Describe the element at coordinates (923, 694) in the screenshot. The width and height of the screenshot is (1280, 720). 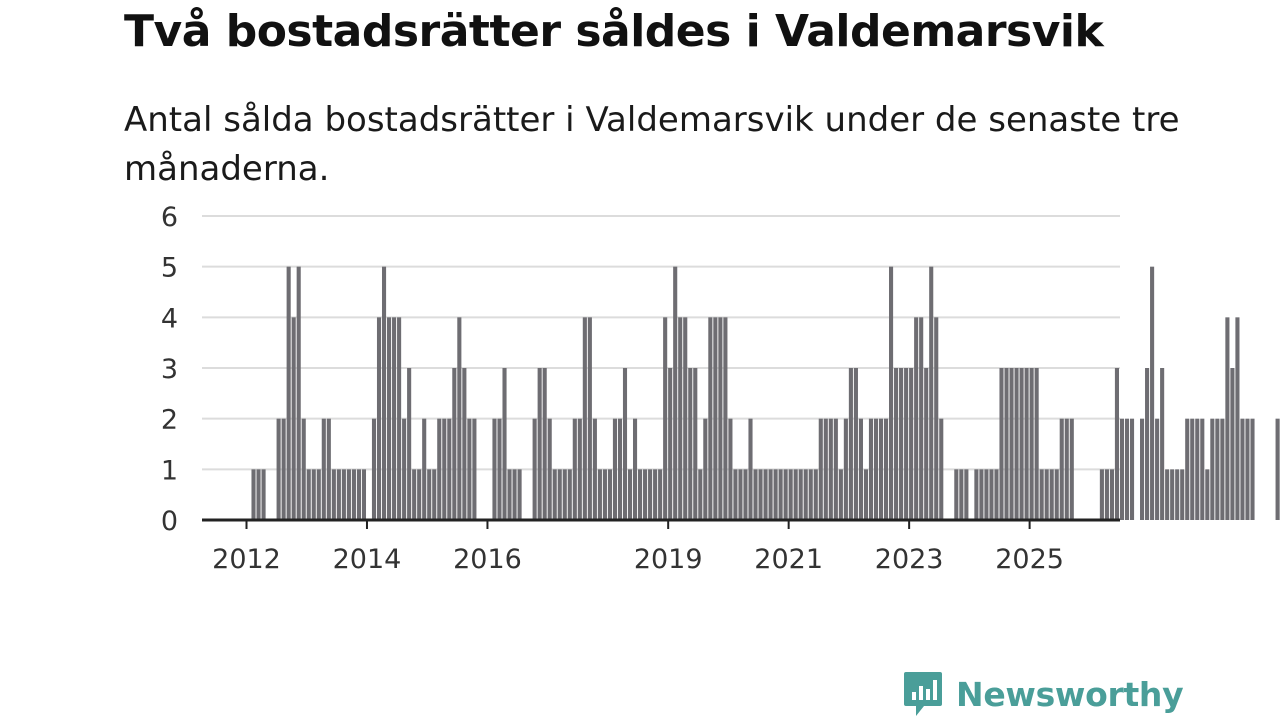
I see `newsworthy-logo-icon` at that location.